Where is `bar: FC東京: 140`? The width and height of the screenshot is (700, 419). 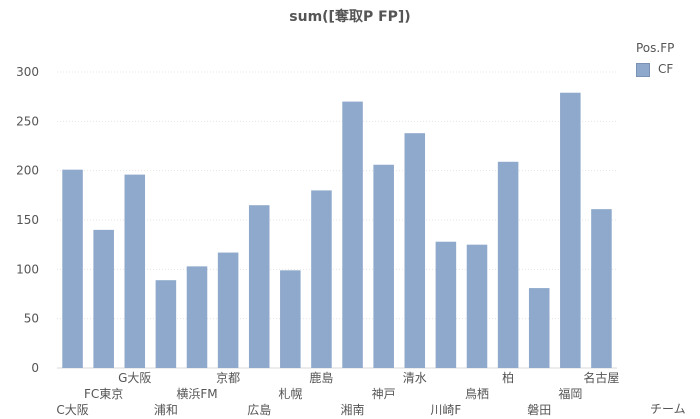 bar: FC東京: 140 is located at coordinates (103, 298).